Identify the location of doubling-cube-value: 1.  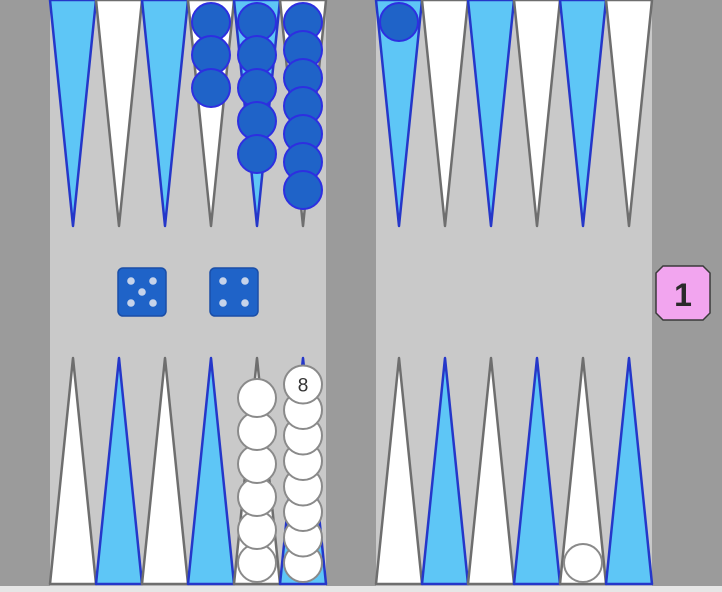
(683, 295).